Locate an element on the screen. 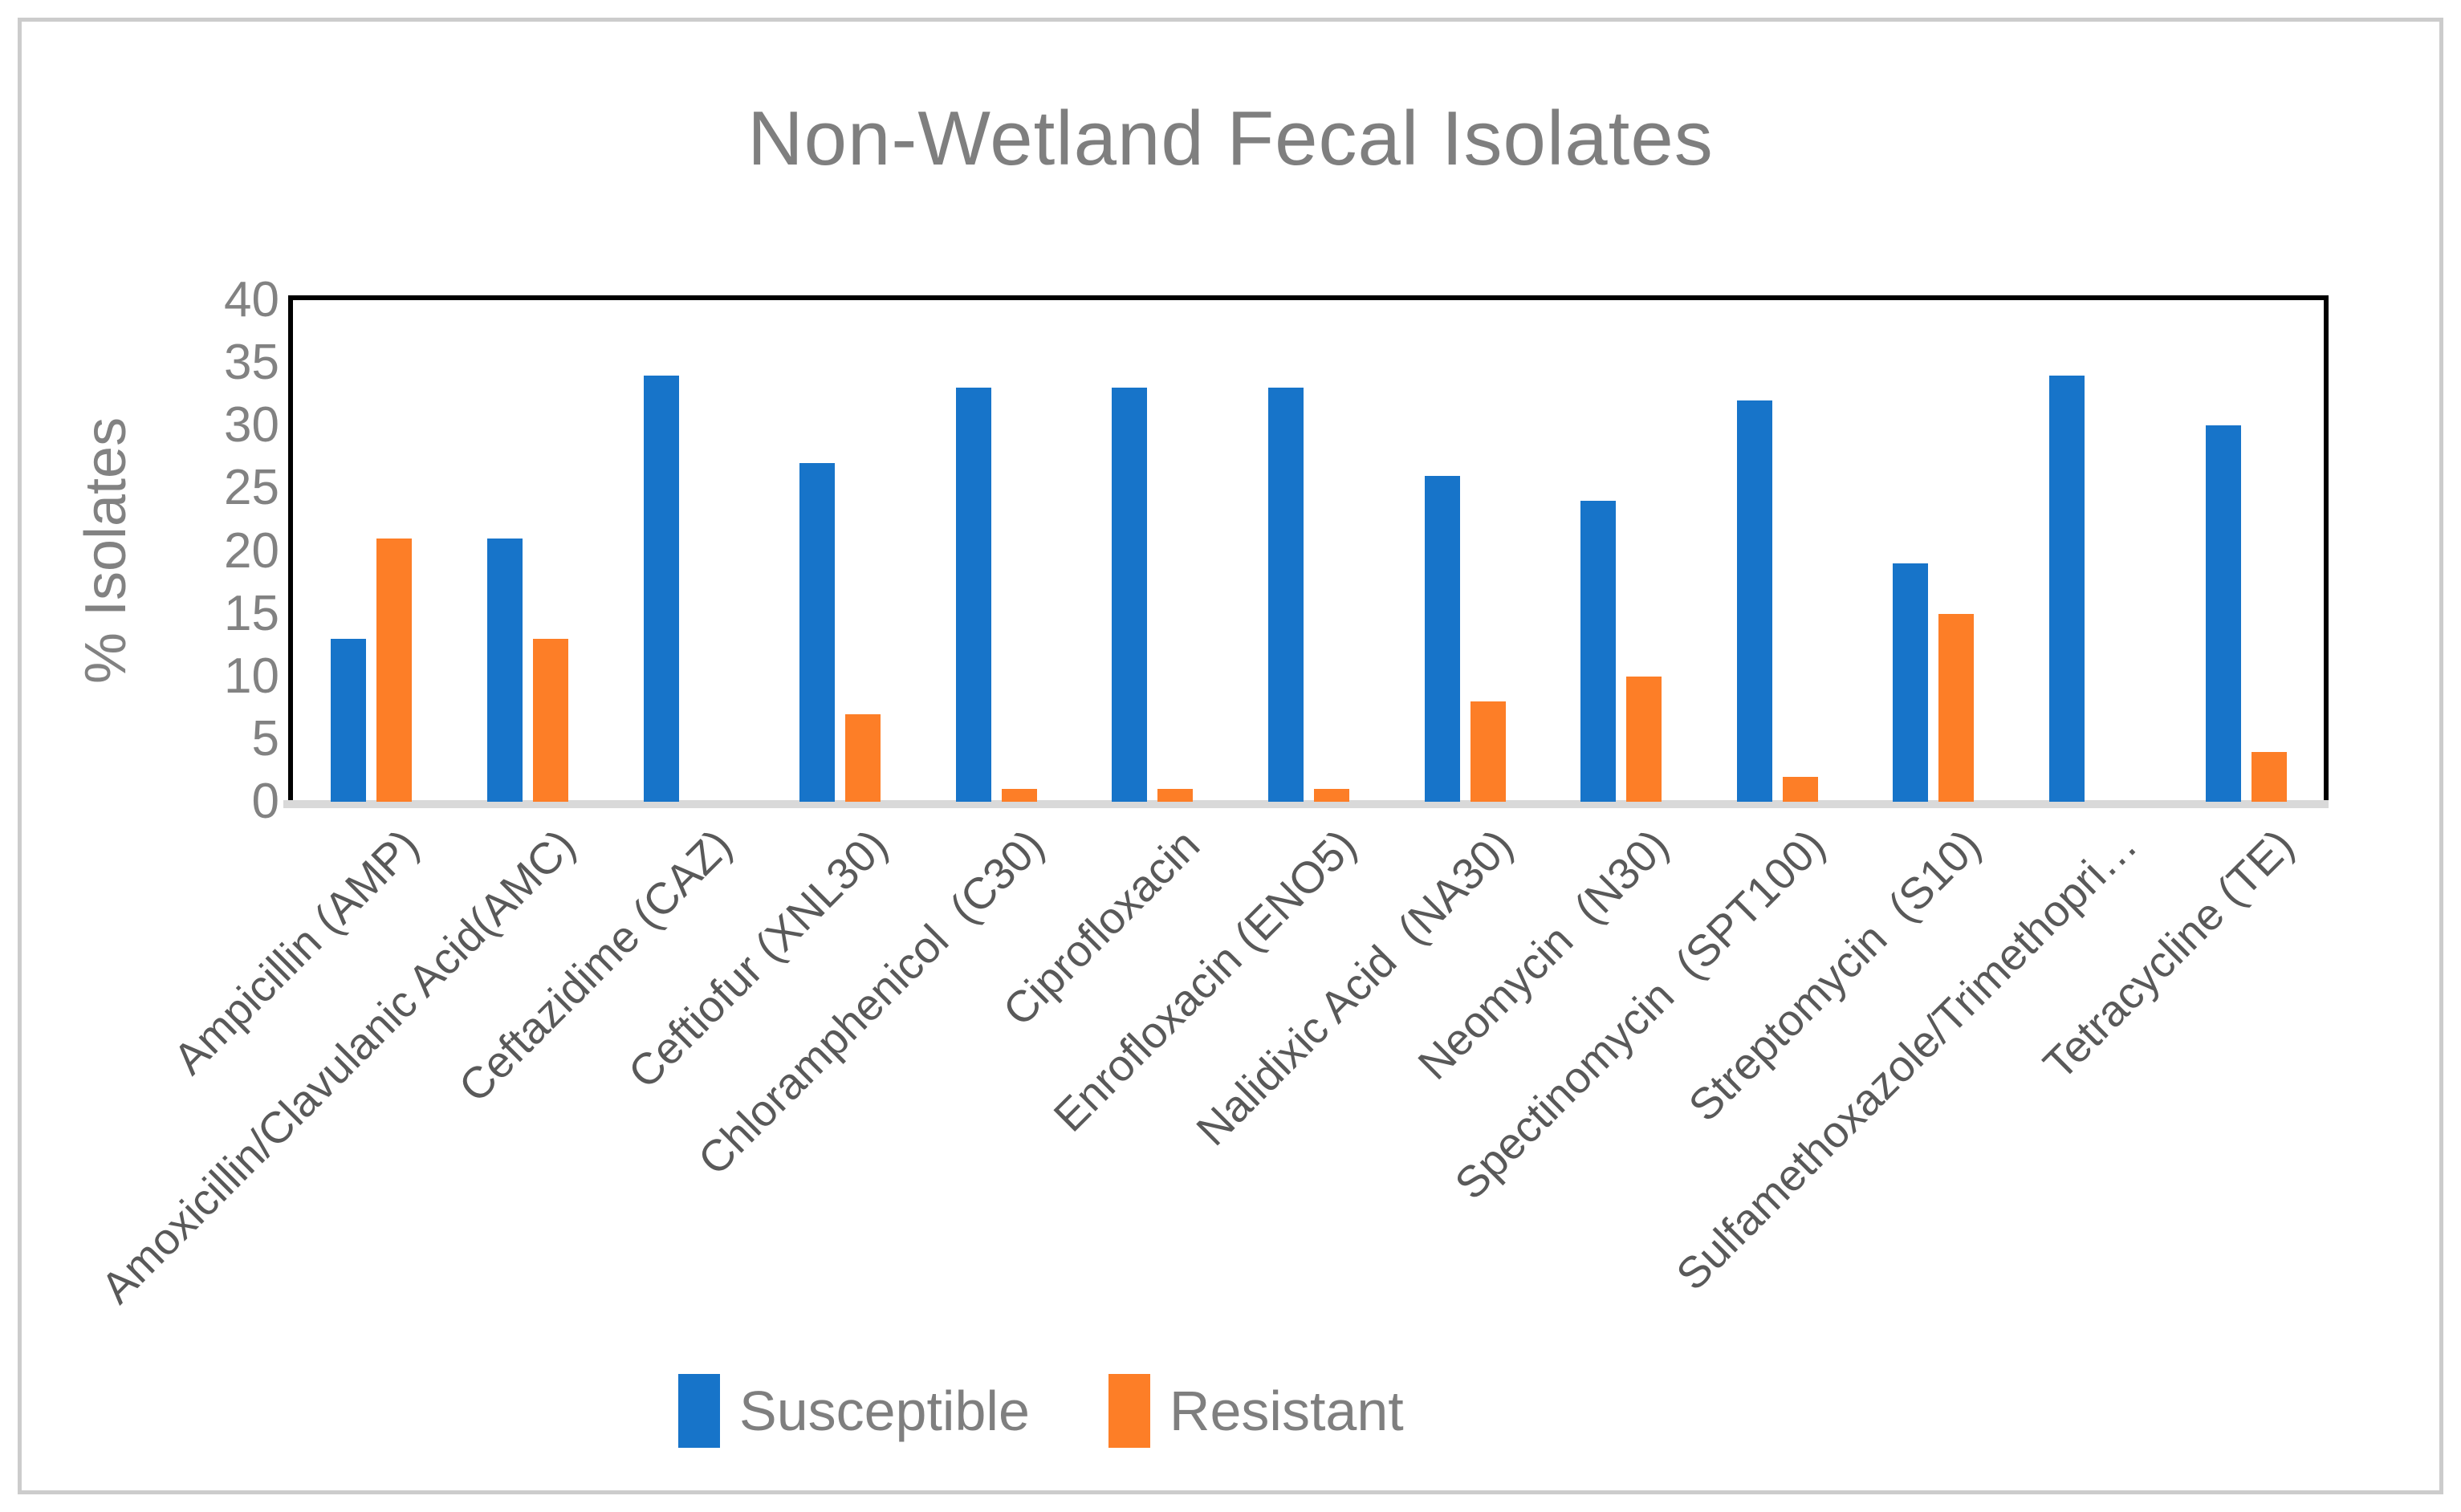  y-tick-label: 0 is located at coordinates (265, 801).